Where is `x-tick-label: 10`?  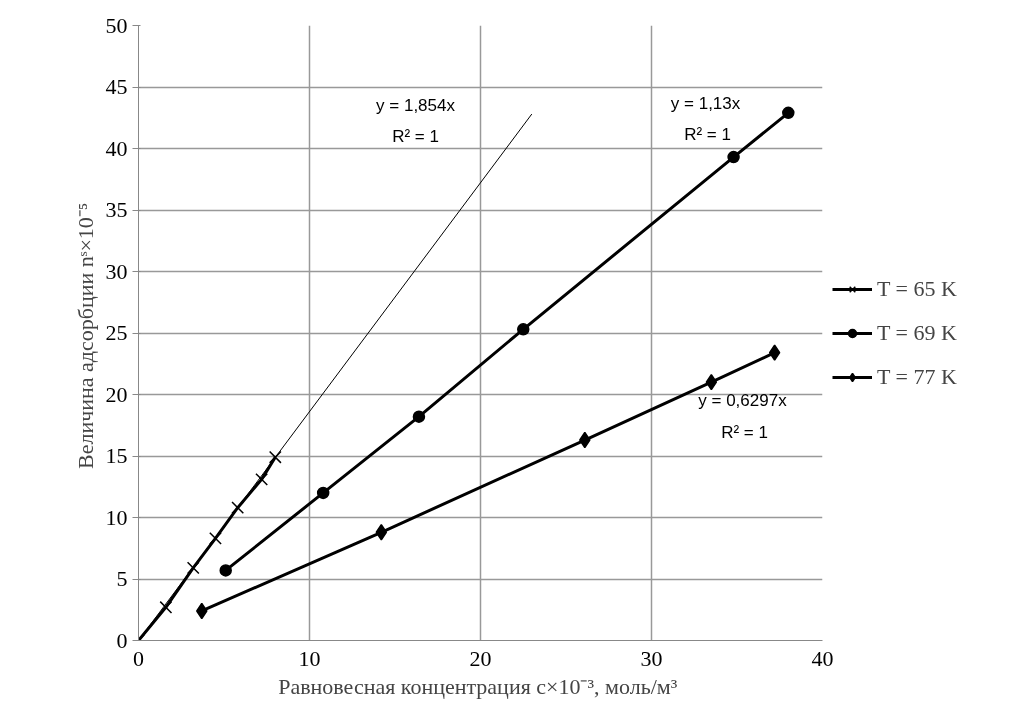 x-tick-label: 10 is located at coordinates (309, 658).